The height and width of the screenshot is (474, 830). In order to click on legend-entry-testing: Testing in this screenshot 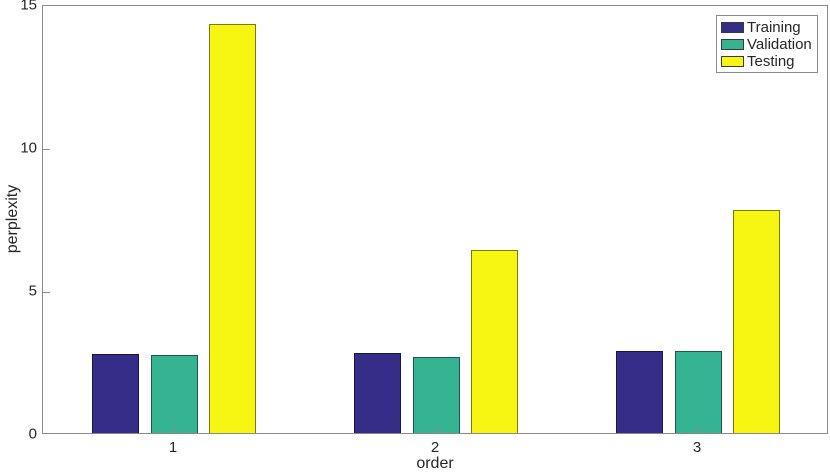, I will do `click(766, 61)`.